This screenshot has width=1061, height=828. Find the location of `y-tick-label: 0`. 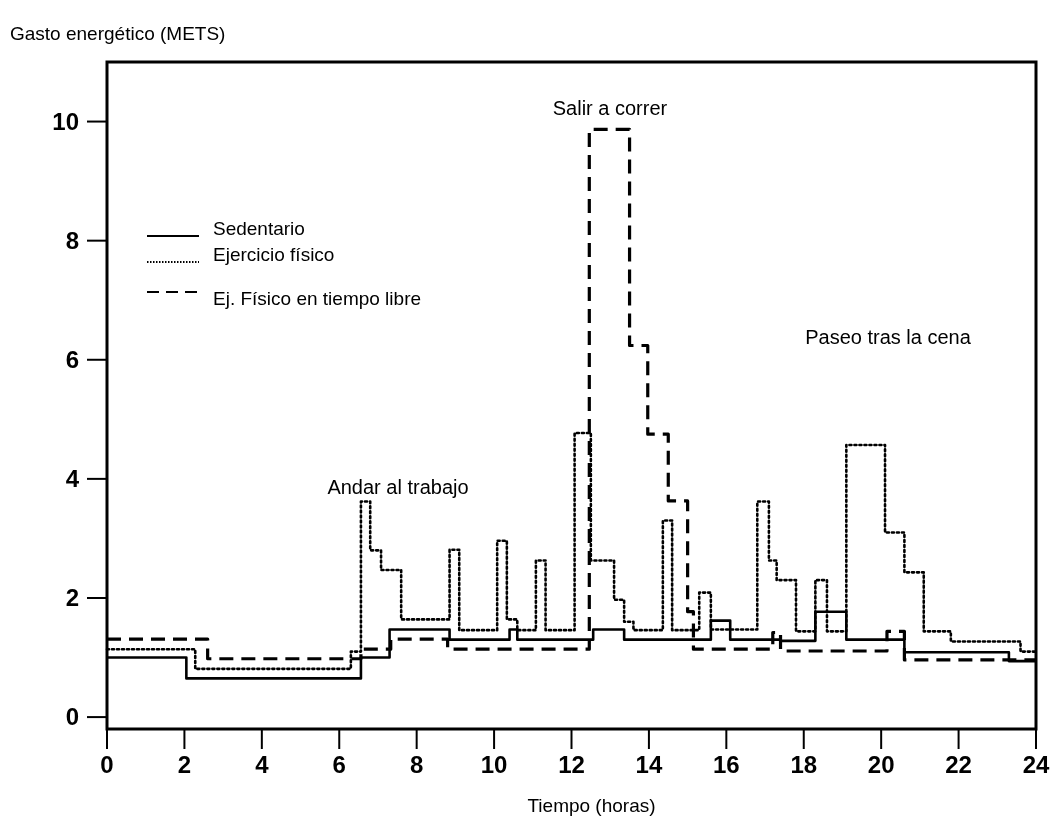

y-tick-label: 0 is located at coordinates (72, 717).